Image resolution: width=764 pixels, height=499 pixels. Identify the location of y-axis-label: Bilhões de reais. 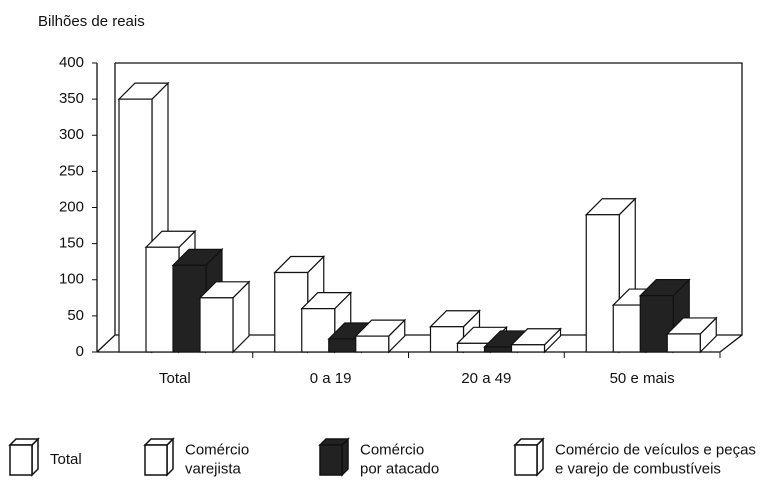
(91, 21).